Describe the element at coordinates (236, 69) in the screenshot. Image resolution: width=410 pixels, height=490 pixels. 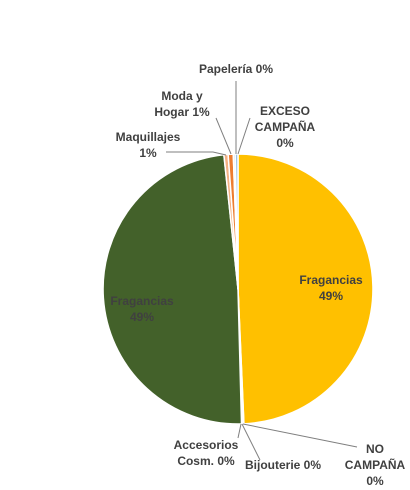
I see `slice-label-8: Papelería 0%` at that location.